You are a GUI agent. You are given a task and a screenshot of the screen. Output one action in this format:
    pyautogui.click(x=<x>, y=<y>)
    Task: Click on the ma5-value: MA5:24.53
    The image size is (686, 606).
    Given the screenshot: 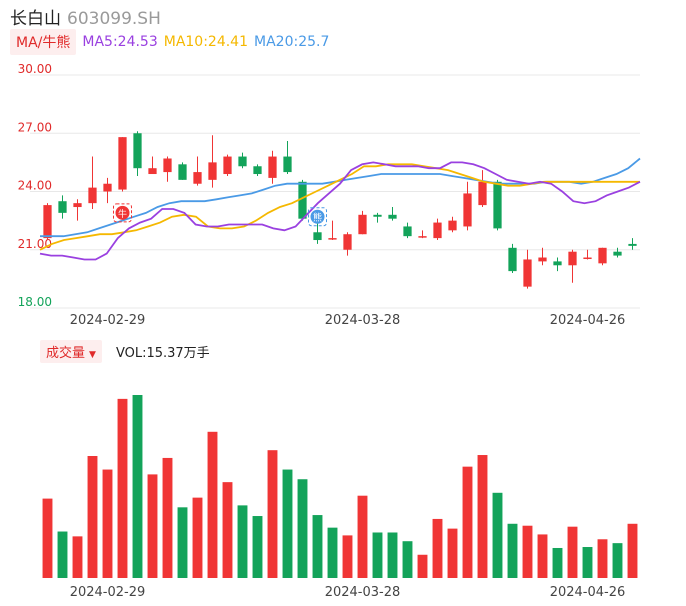 What is the action you would take?
    pyautogui.click(x=120, y=42)
    